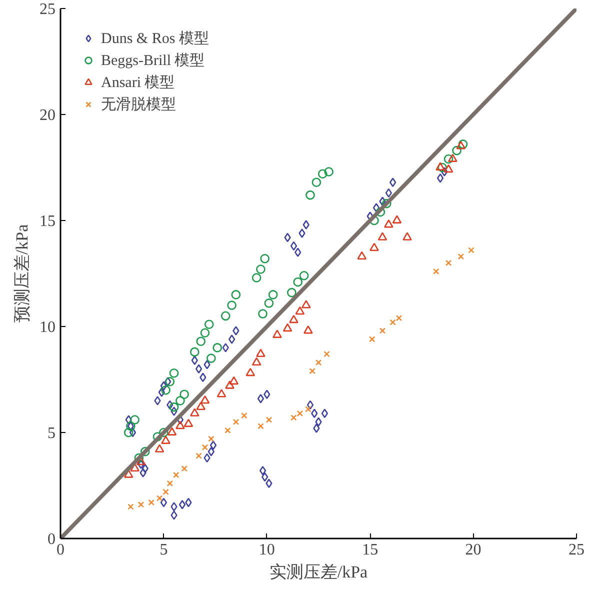 Image resolution: width=596 pixels, height=593 pixels. Describe the element at coordinates (22, 273) in the screenshot. I see `y-axis-title: 预测压差/kPa` at that location.